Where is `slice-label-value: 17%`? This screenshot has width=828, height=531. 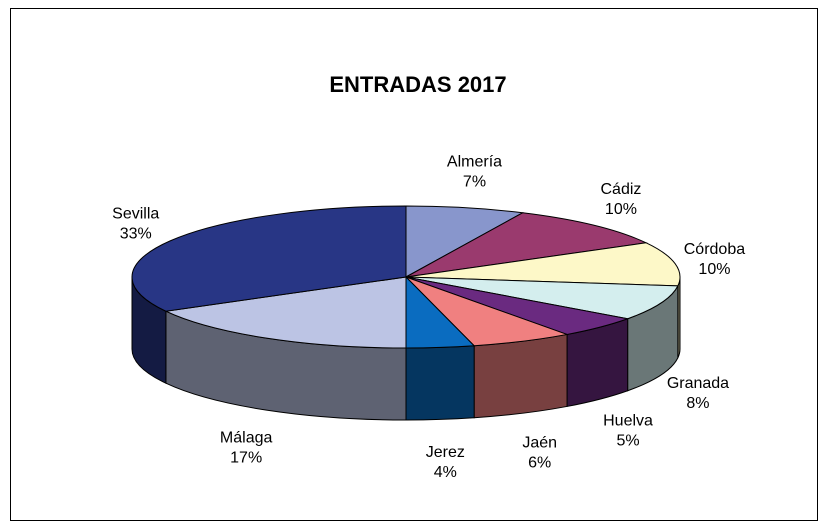 slice-label-value: 17% is located at coordinates (246, 458).